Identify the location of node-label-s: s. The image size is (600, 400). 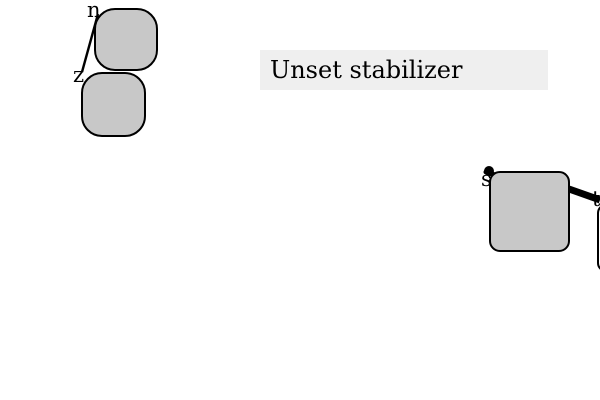
(486, 179).